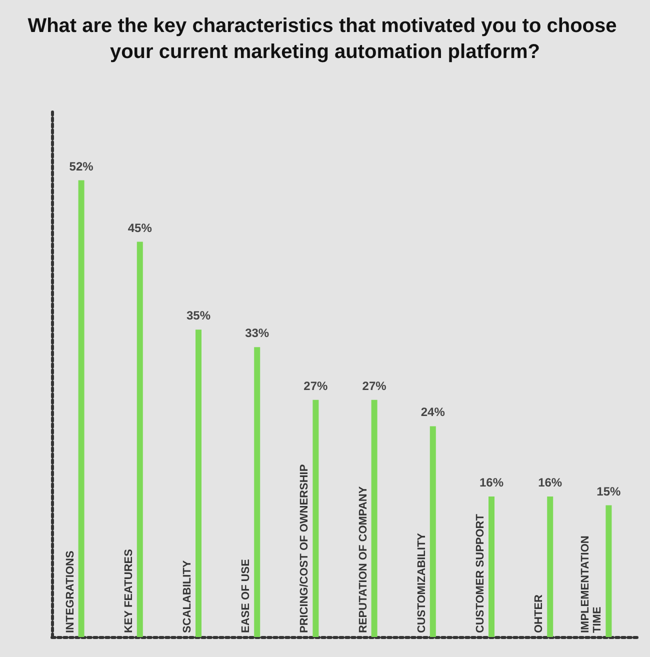 The image size is (650, 657). I want to click on x-tick-label: EASE OF USE, so click(246, 596).